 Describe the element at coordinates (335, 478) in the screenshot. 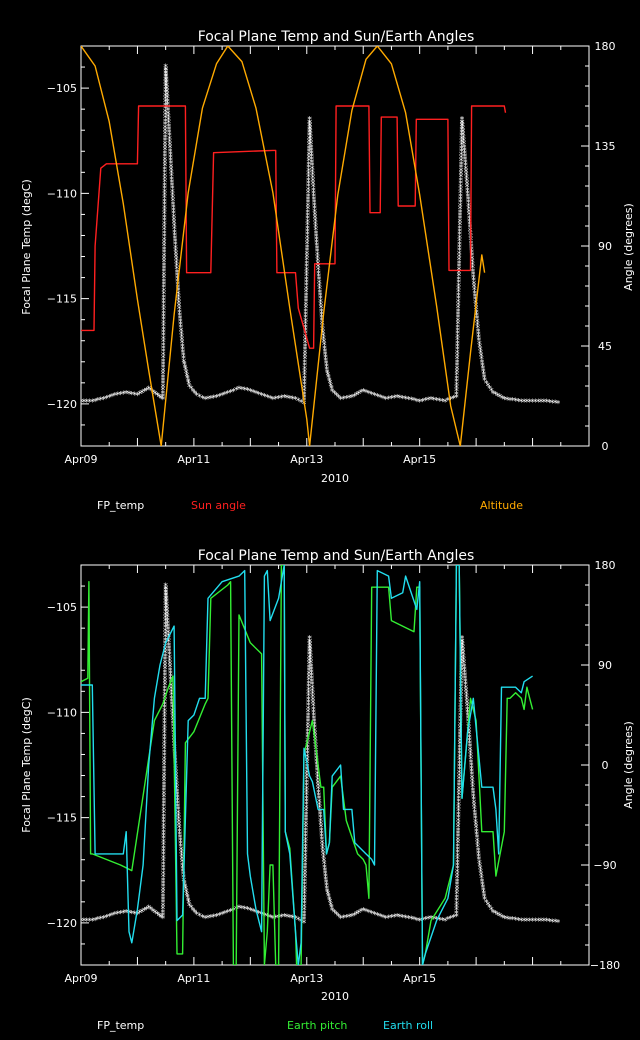

I see `x-axis-label: 2010` at that location.